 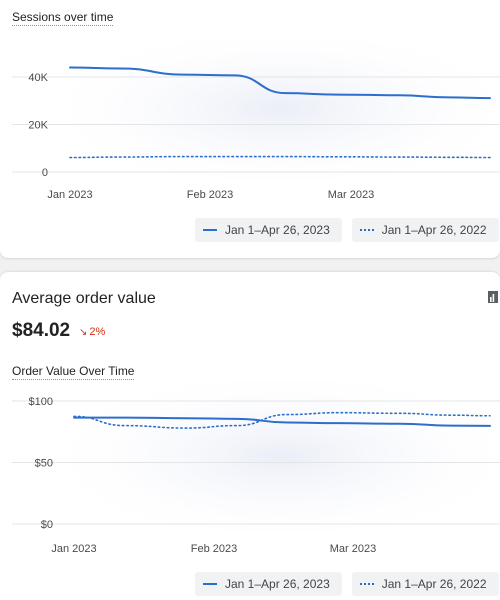 I want to click on change-badge: ↘ 2%, so click(x=92, y=332).